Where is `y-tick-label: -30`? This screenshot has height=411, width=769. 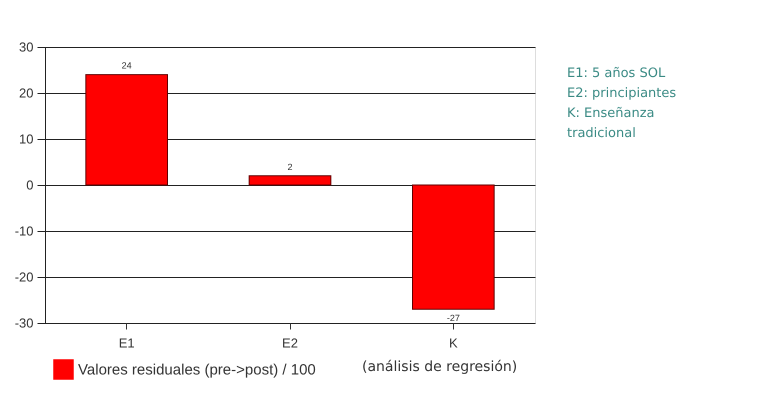 y-tick-label: -30 is located at coordinates (24, 323).